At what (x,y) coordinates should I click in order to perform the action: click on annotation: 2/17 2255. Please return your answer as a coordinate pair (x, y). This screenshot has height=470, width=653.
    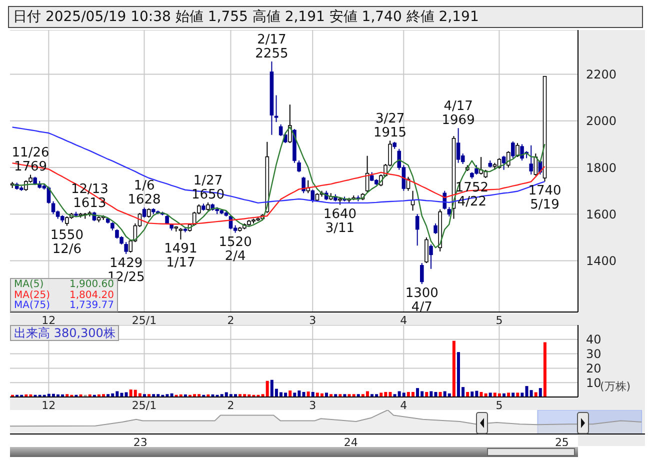
    Looking at the image, I should click on (271, 47).